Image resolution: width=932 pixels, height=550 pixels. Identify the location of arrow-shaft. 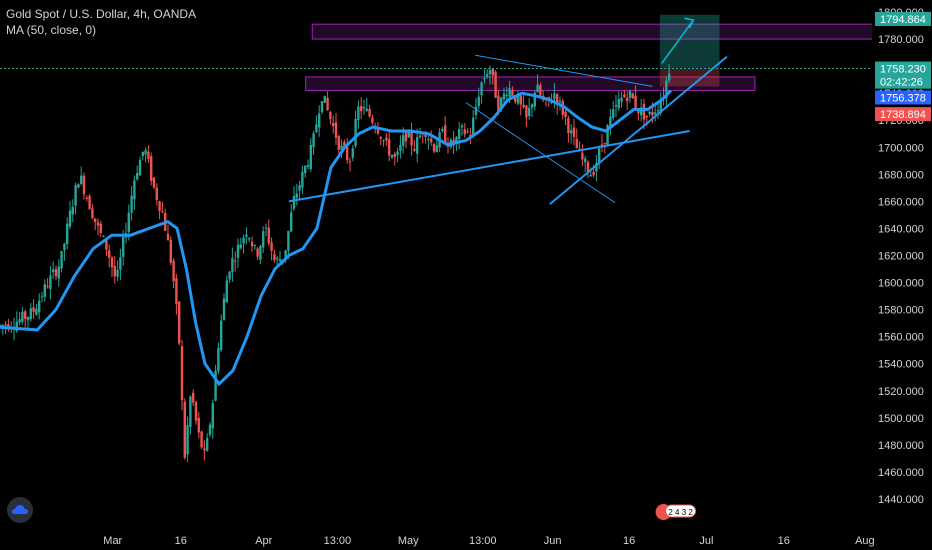
(678, 41).